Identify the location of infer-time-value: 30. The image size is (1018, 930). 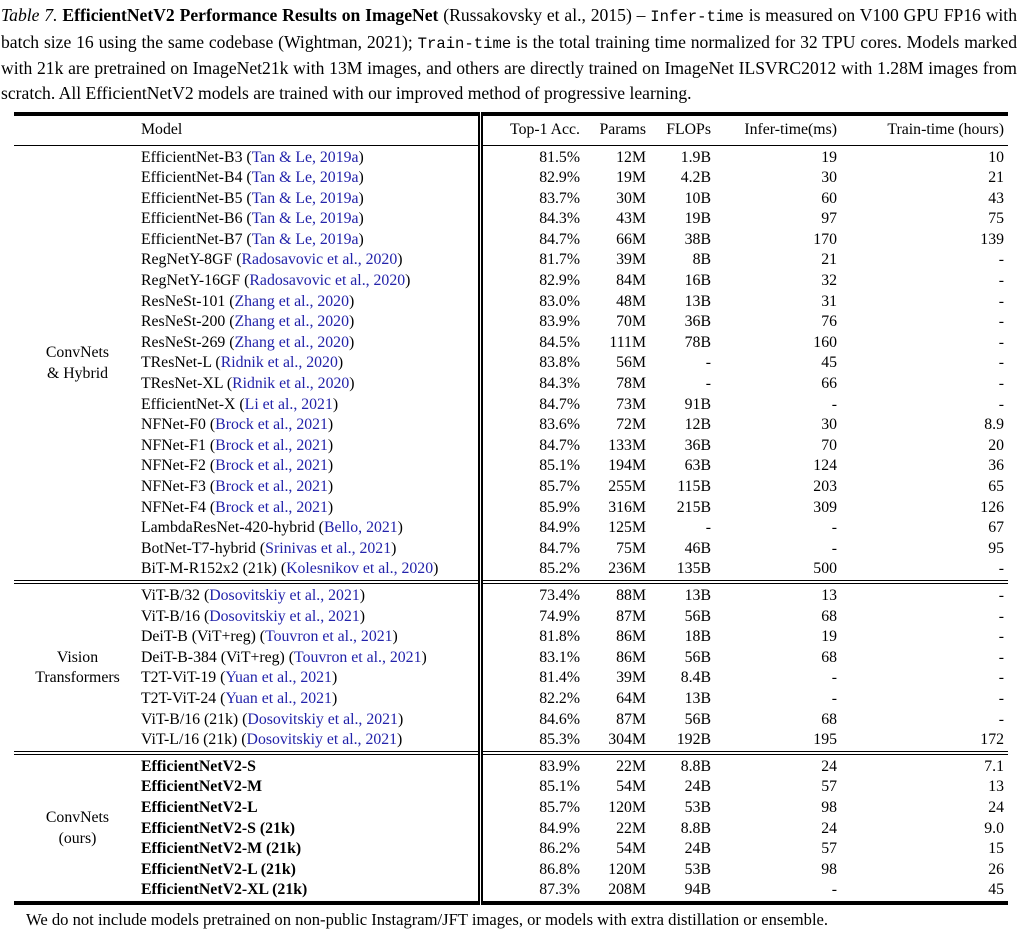
(829, 425).